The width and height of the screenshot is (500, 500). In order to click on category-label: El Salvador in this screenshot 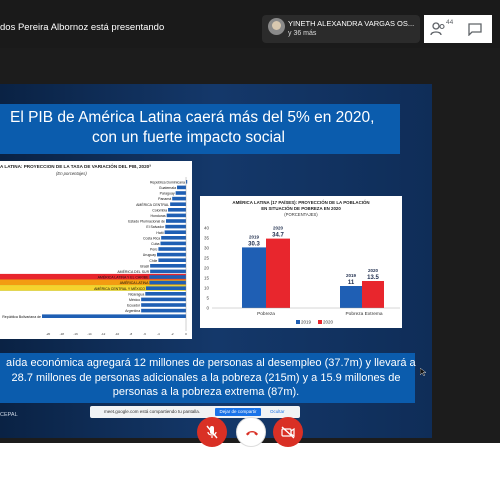, I will do `click(155, 227)`.